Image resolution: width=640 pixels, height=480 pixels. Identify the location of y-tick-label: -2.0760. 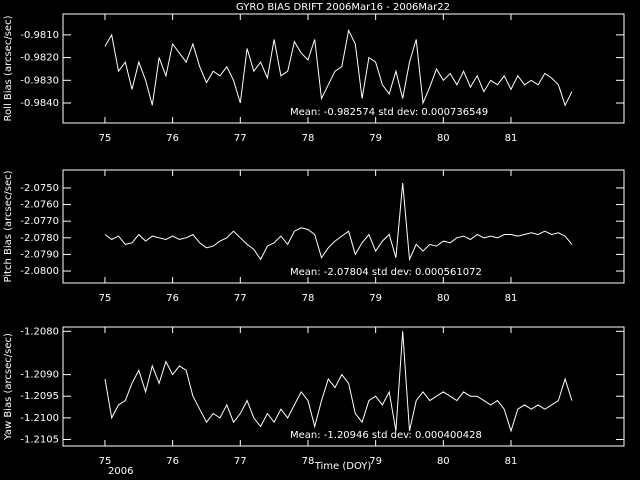
(39, 205).